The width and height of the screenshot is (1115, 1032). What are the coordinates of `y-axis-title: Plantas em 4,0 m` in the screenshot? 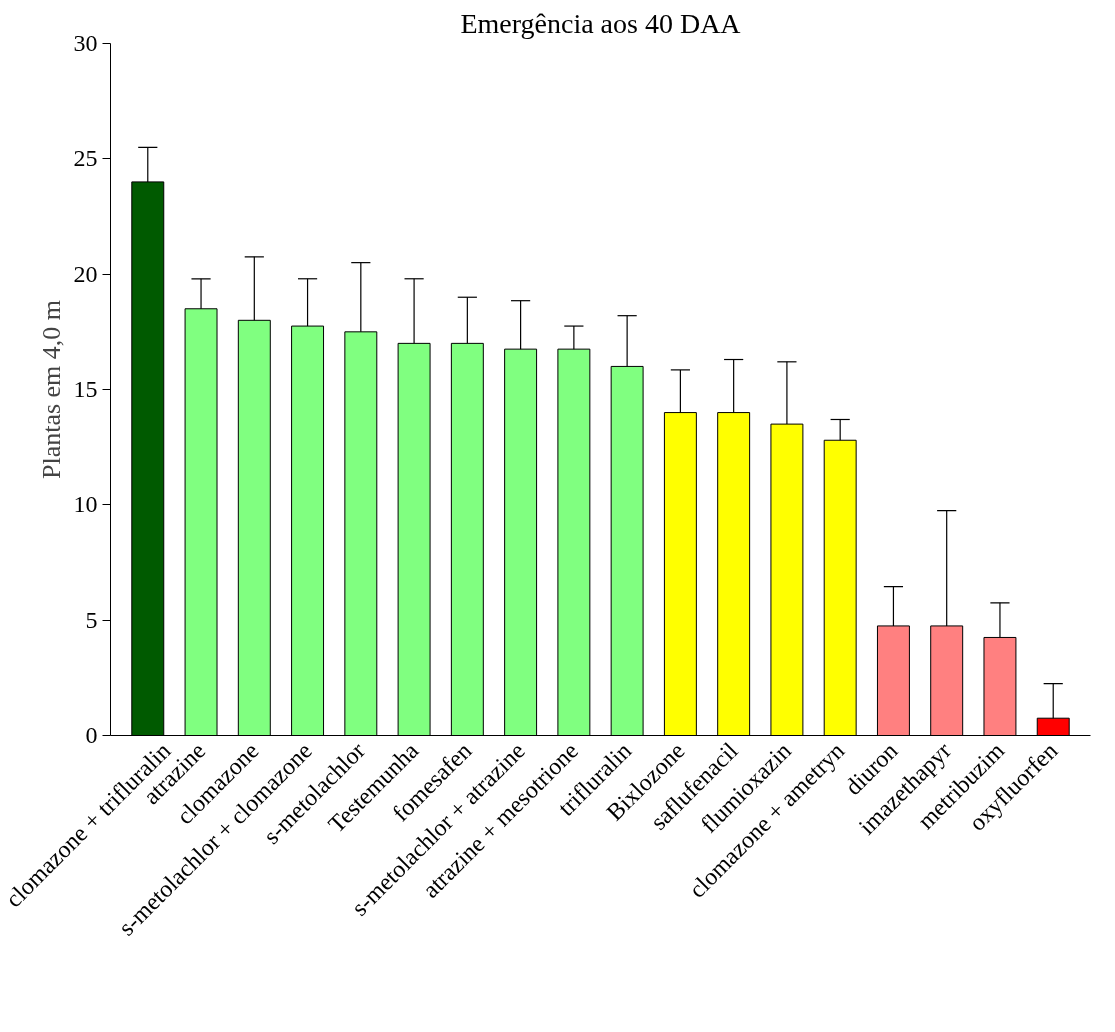 It's located at (51, 389).